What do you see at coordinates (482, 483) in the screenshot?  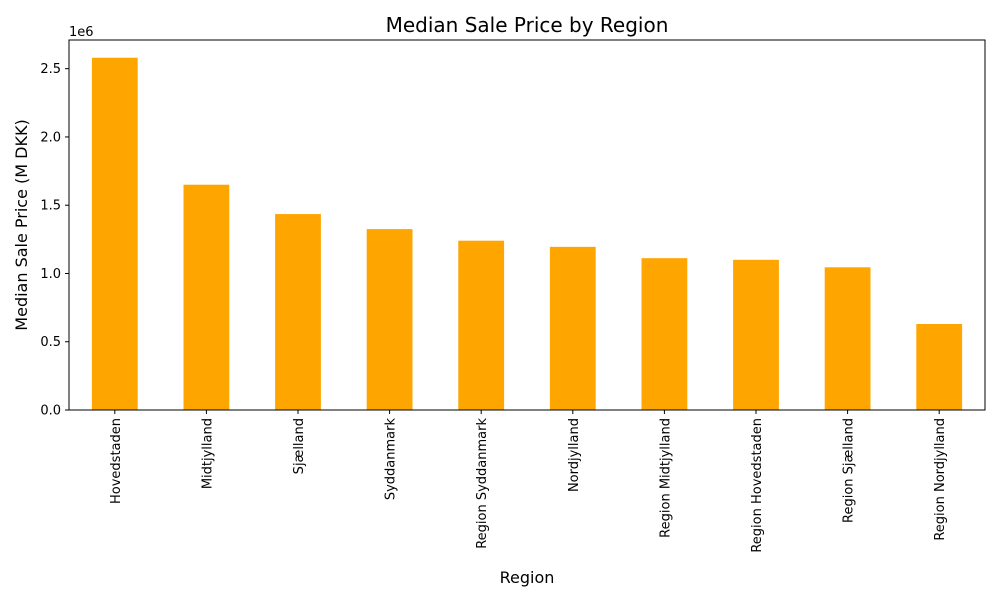 I see `x-tick-label: Region Syddanmark` at bounding box center [482, 483].